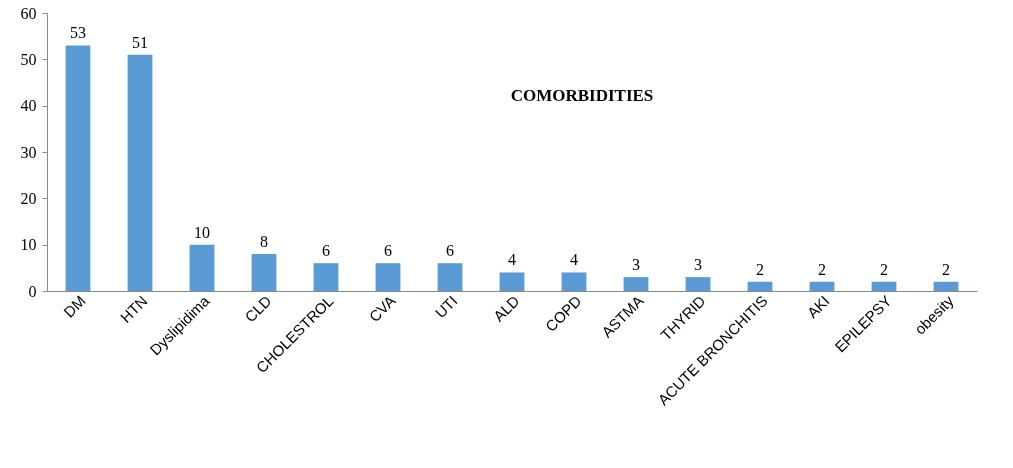 The width and height of the screenshot is (1013, 468). I want to click on data-label: 10, so click(202, 232).